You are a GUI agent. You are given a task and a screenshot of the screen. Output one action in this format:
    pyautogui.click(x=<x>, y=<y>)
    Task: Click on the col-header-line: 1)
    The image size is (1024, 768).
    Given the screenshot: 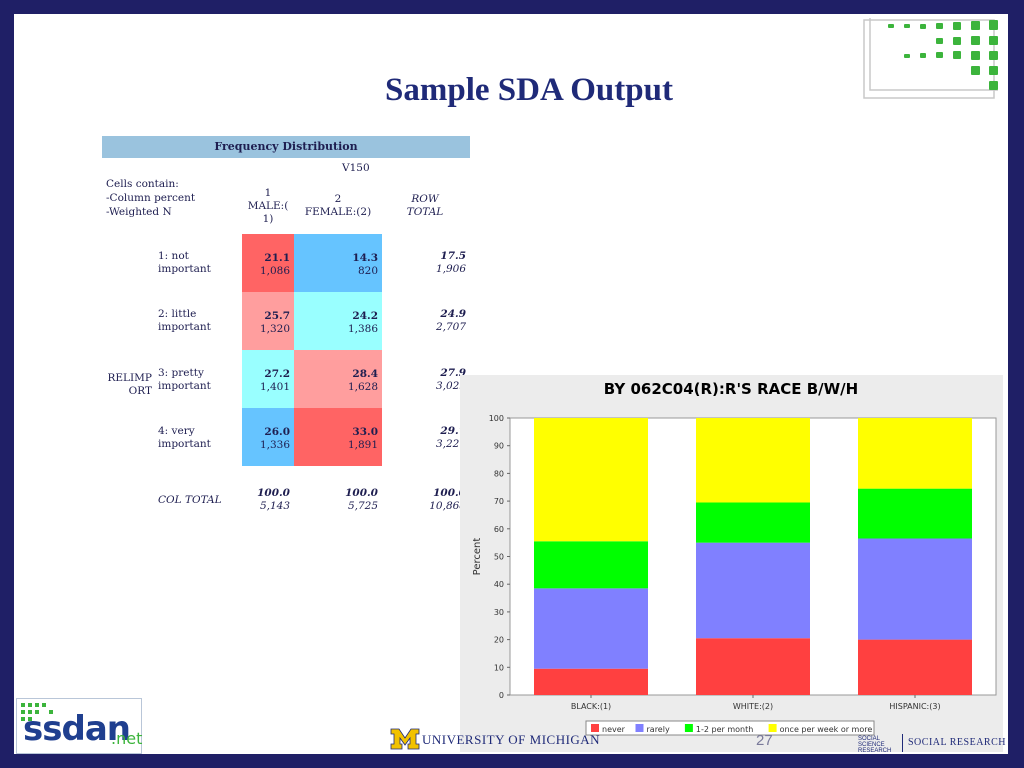 What is the action you would take?
    pyautogui.click(x=268, y=219)
    